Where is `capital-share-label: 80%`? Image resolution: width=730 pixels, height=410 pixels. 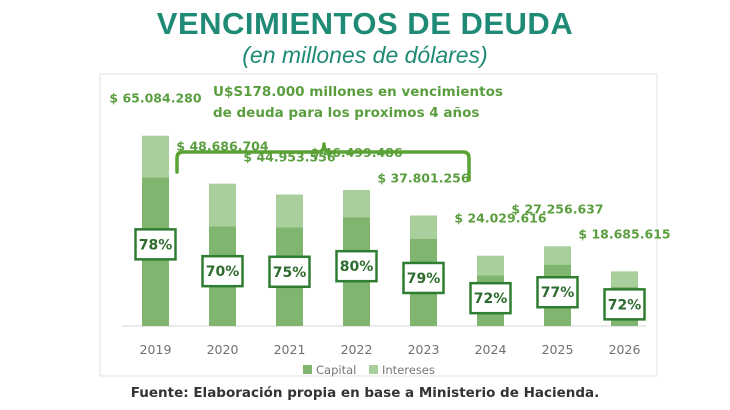 capital-share-label: 80% is located at coordinates (357, 267).